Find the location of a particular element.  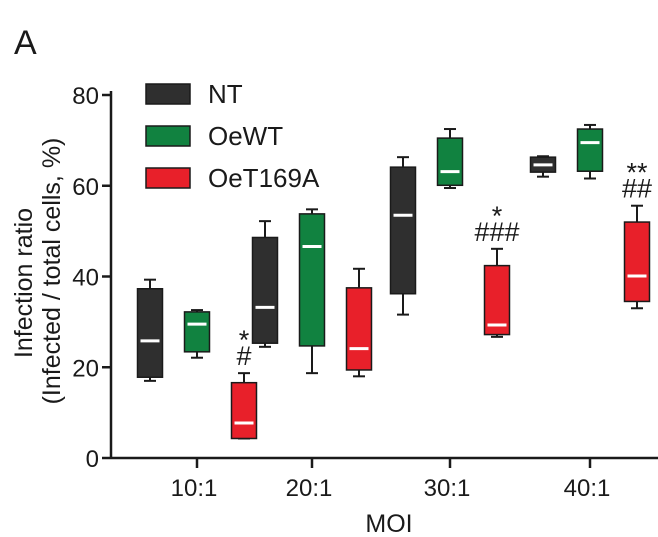

y-tick-label: 20 is located at coordinates (85, 368).